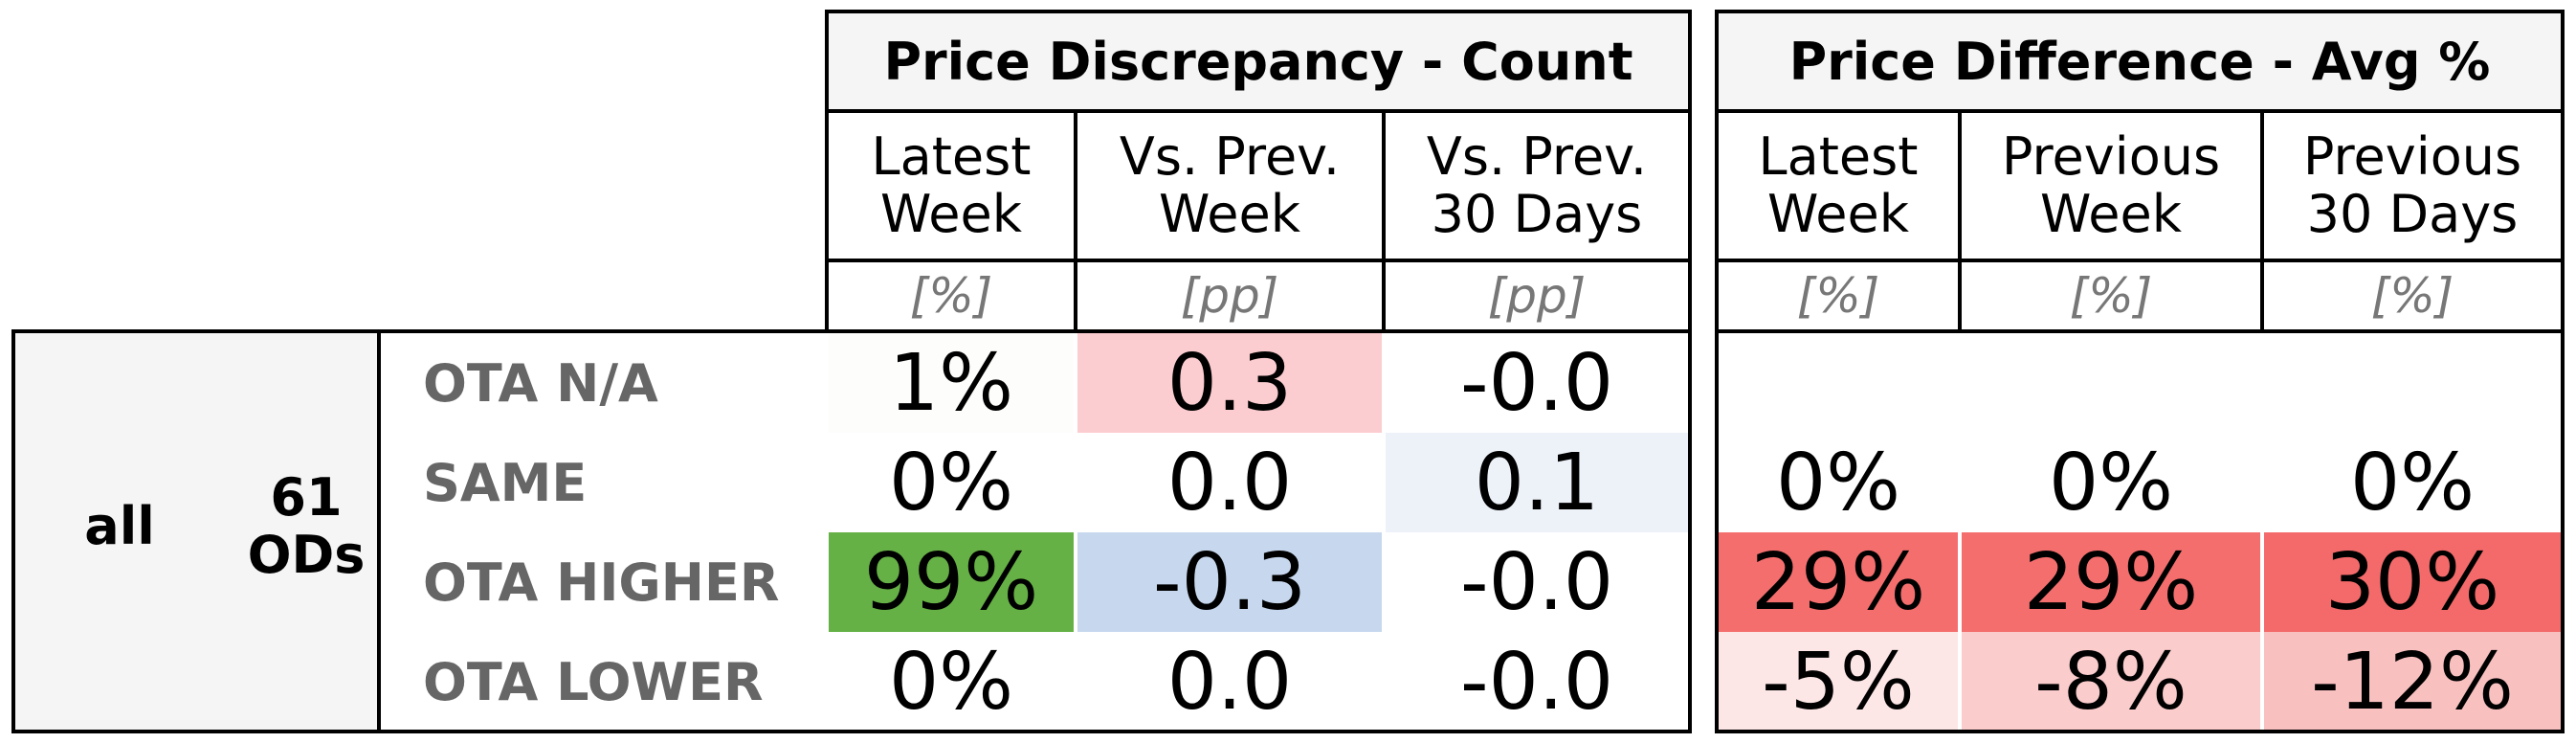 The height and width of the screenshot is (743, 2576). Describe the element at coordinates (1838, 483) in the screenshot. I see `difference-cell-same-latest-week: 0%` at that location.